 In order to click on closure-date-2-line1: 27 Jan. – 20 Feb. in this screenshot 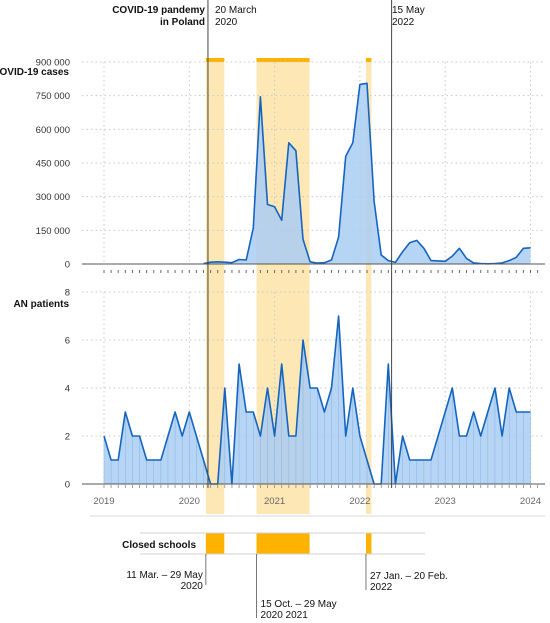, I will do `click(409, 576)`.